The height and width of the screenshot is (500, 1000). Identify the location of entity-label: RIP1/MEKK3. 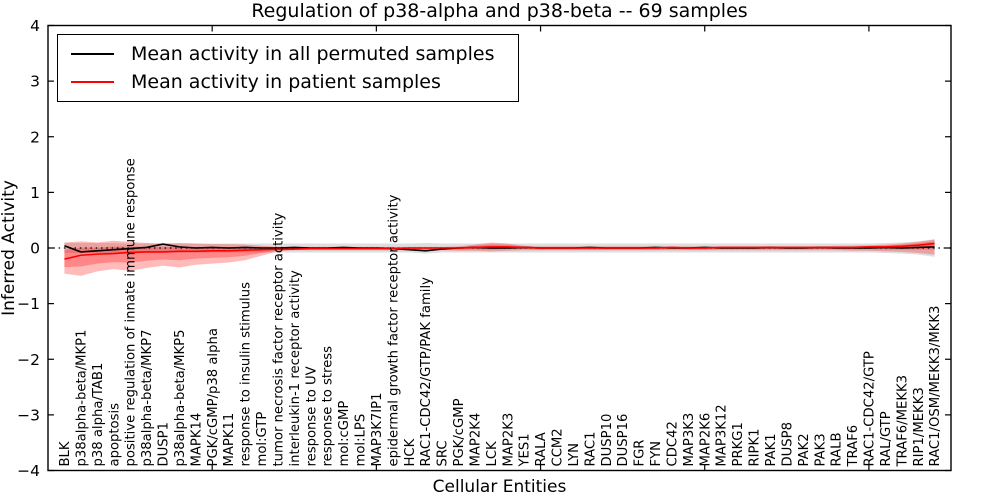
(919, 426).